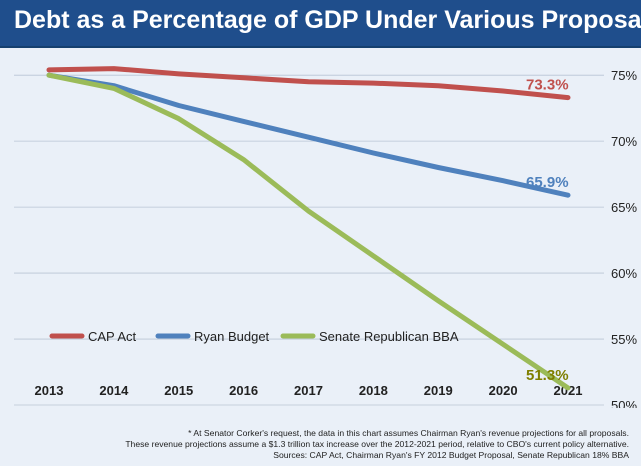 Image resolution: width=641 pixels, height=466 pixels. I want to click on end-label: 51.3%, so click(547, 375).